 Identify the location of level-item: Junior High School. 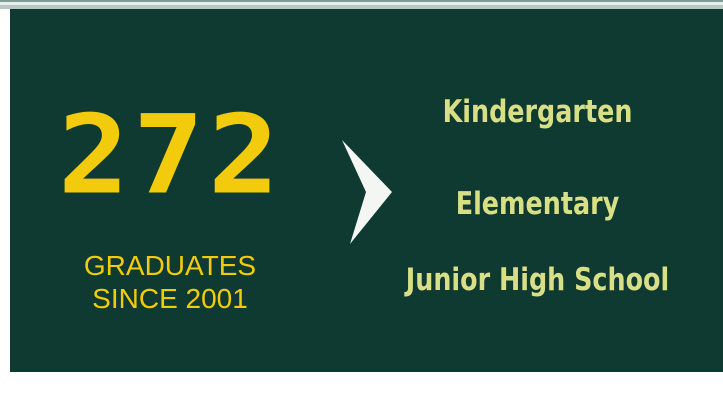
(537, 280).